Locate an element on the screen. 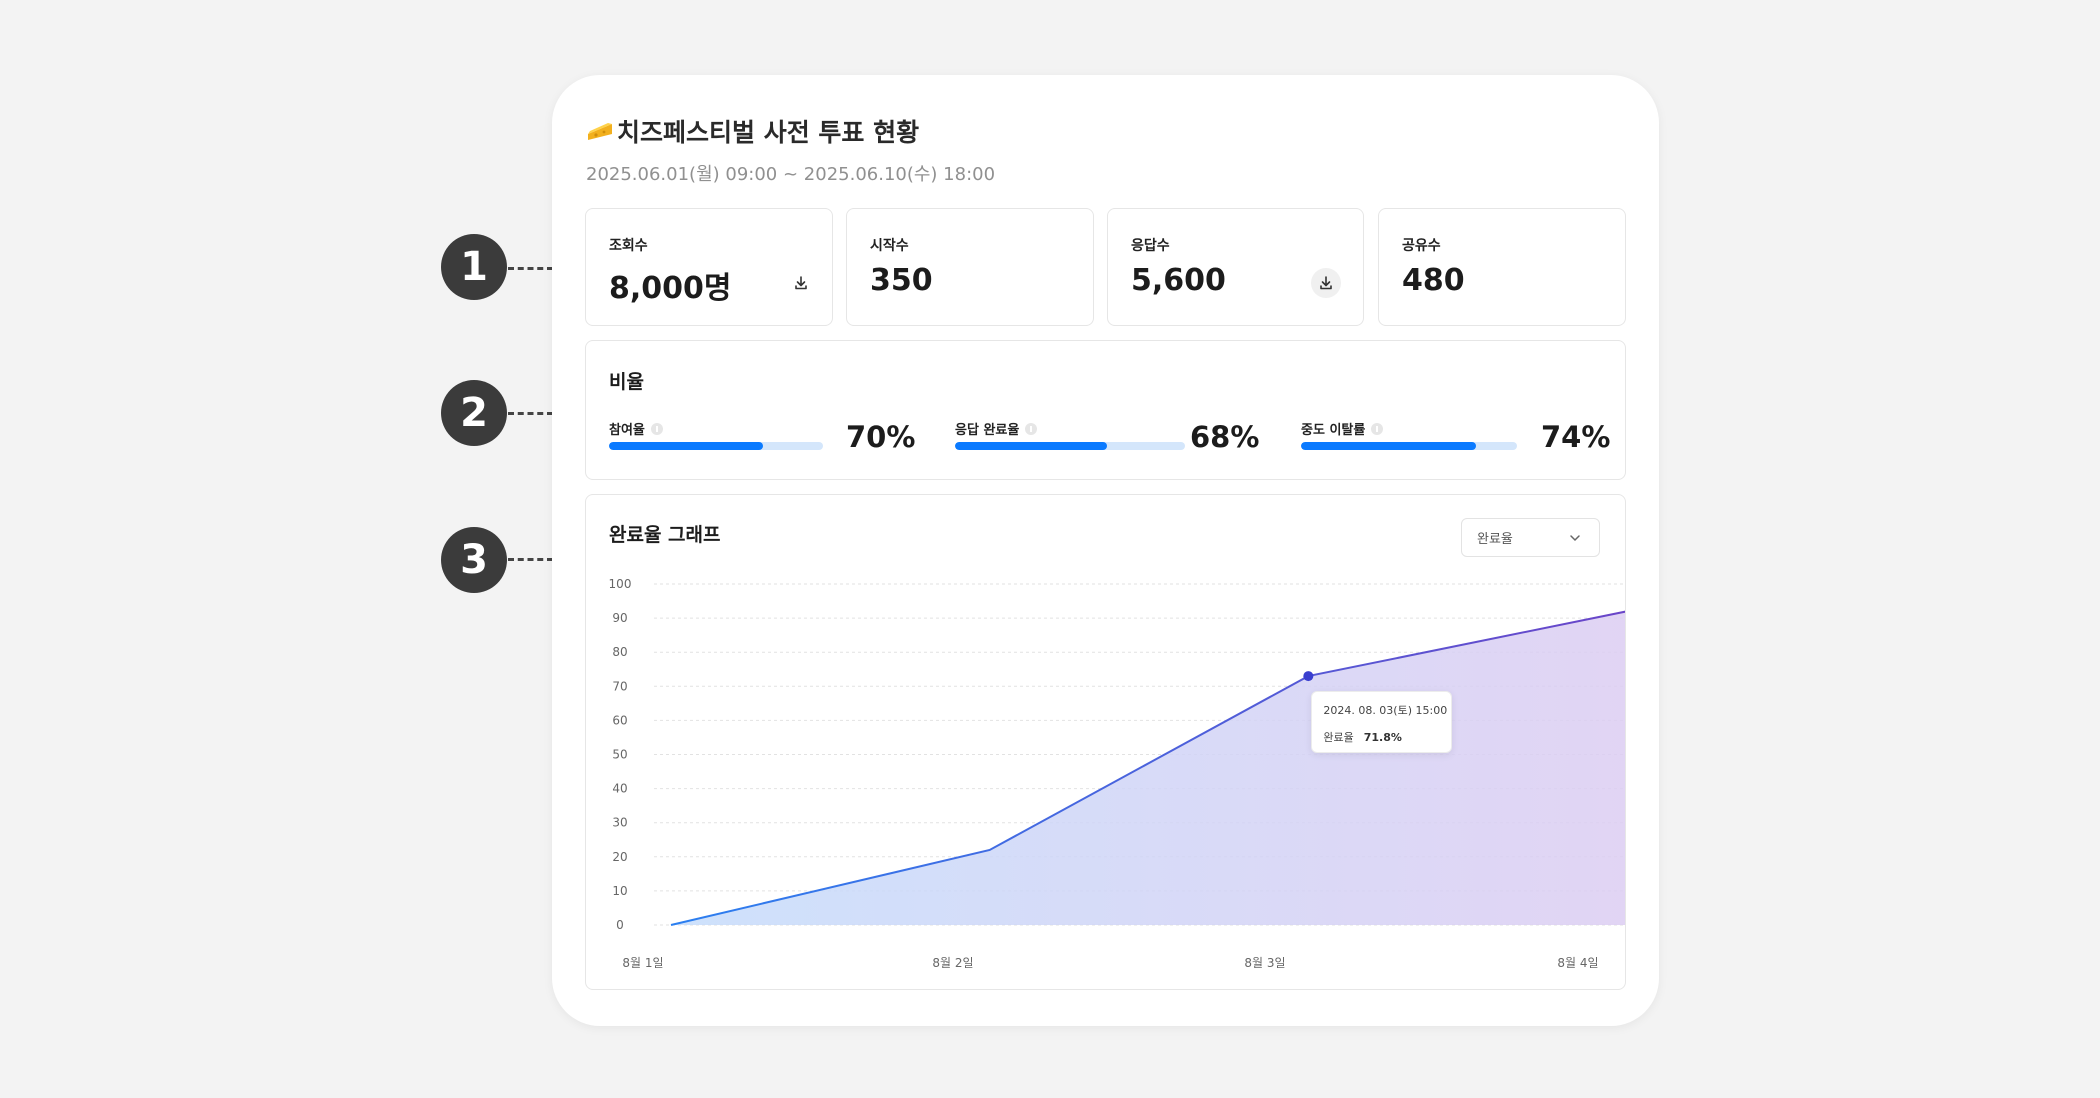 The height and width of the screenshot is (1098, 2100). series-line is located at coordinates (1147, 768).